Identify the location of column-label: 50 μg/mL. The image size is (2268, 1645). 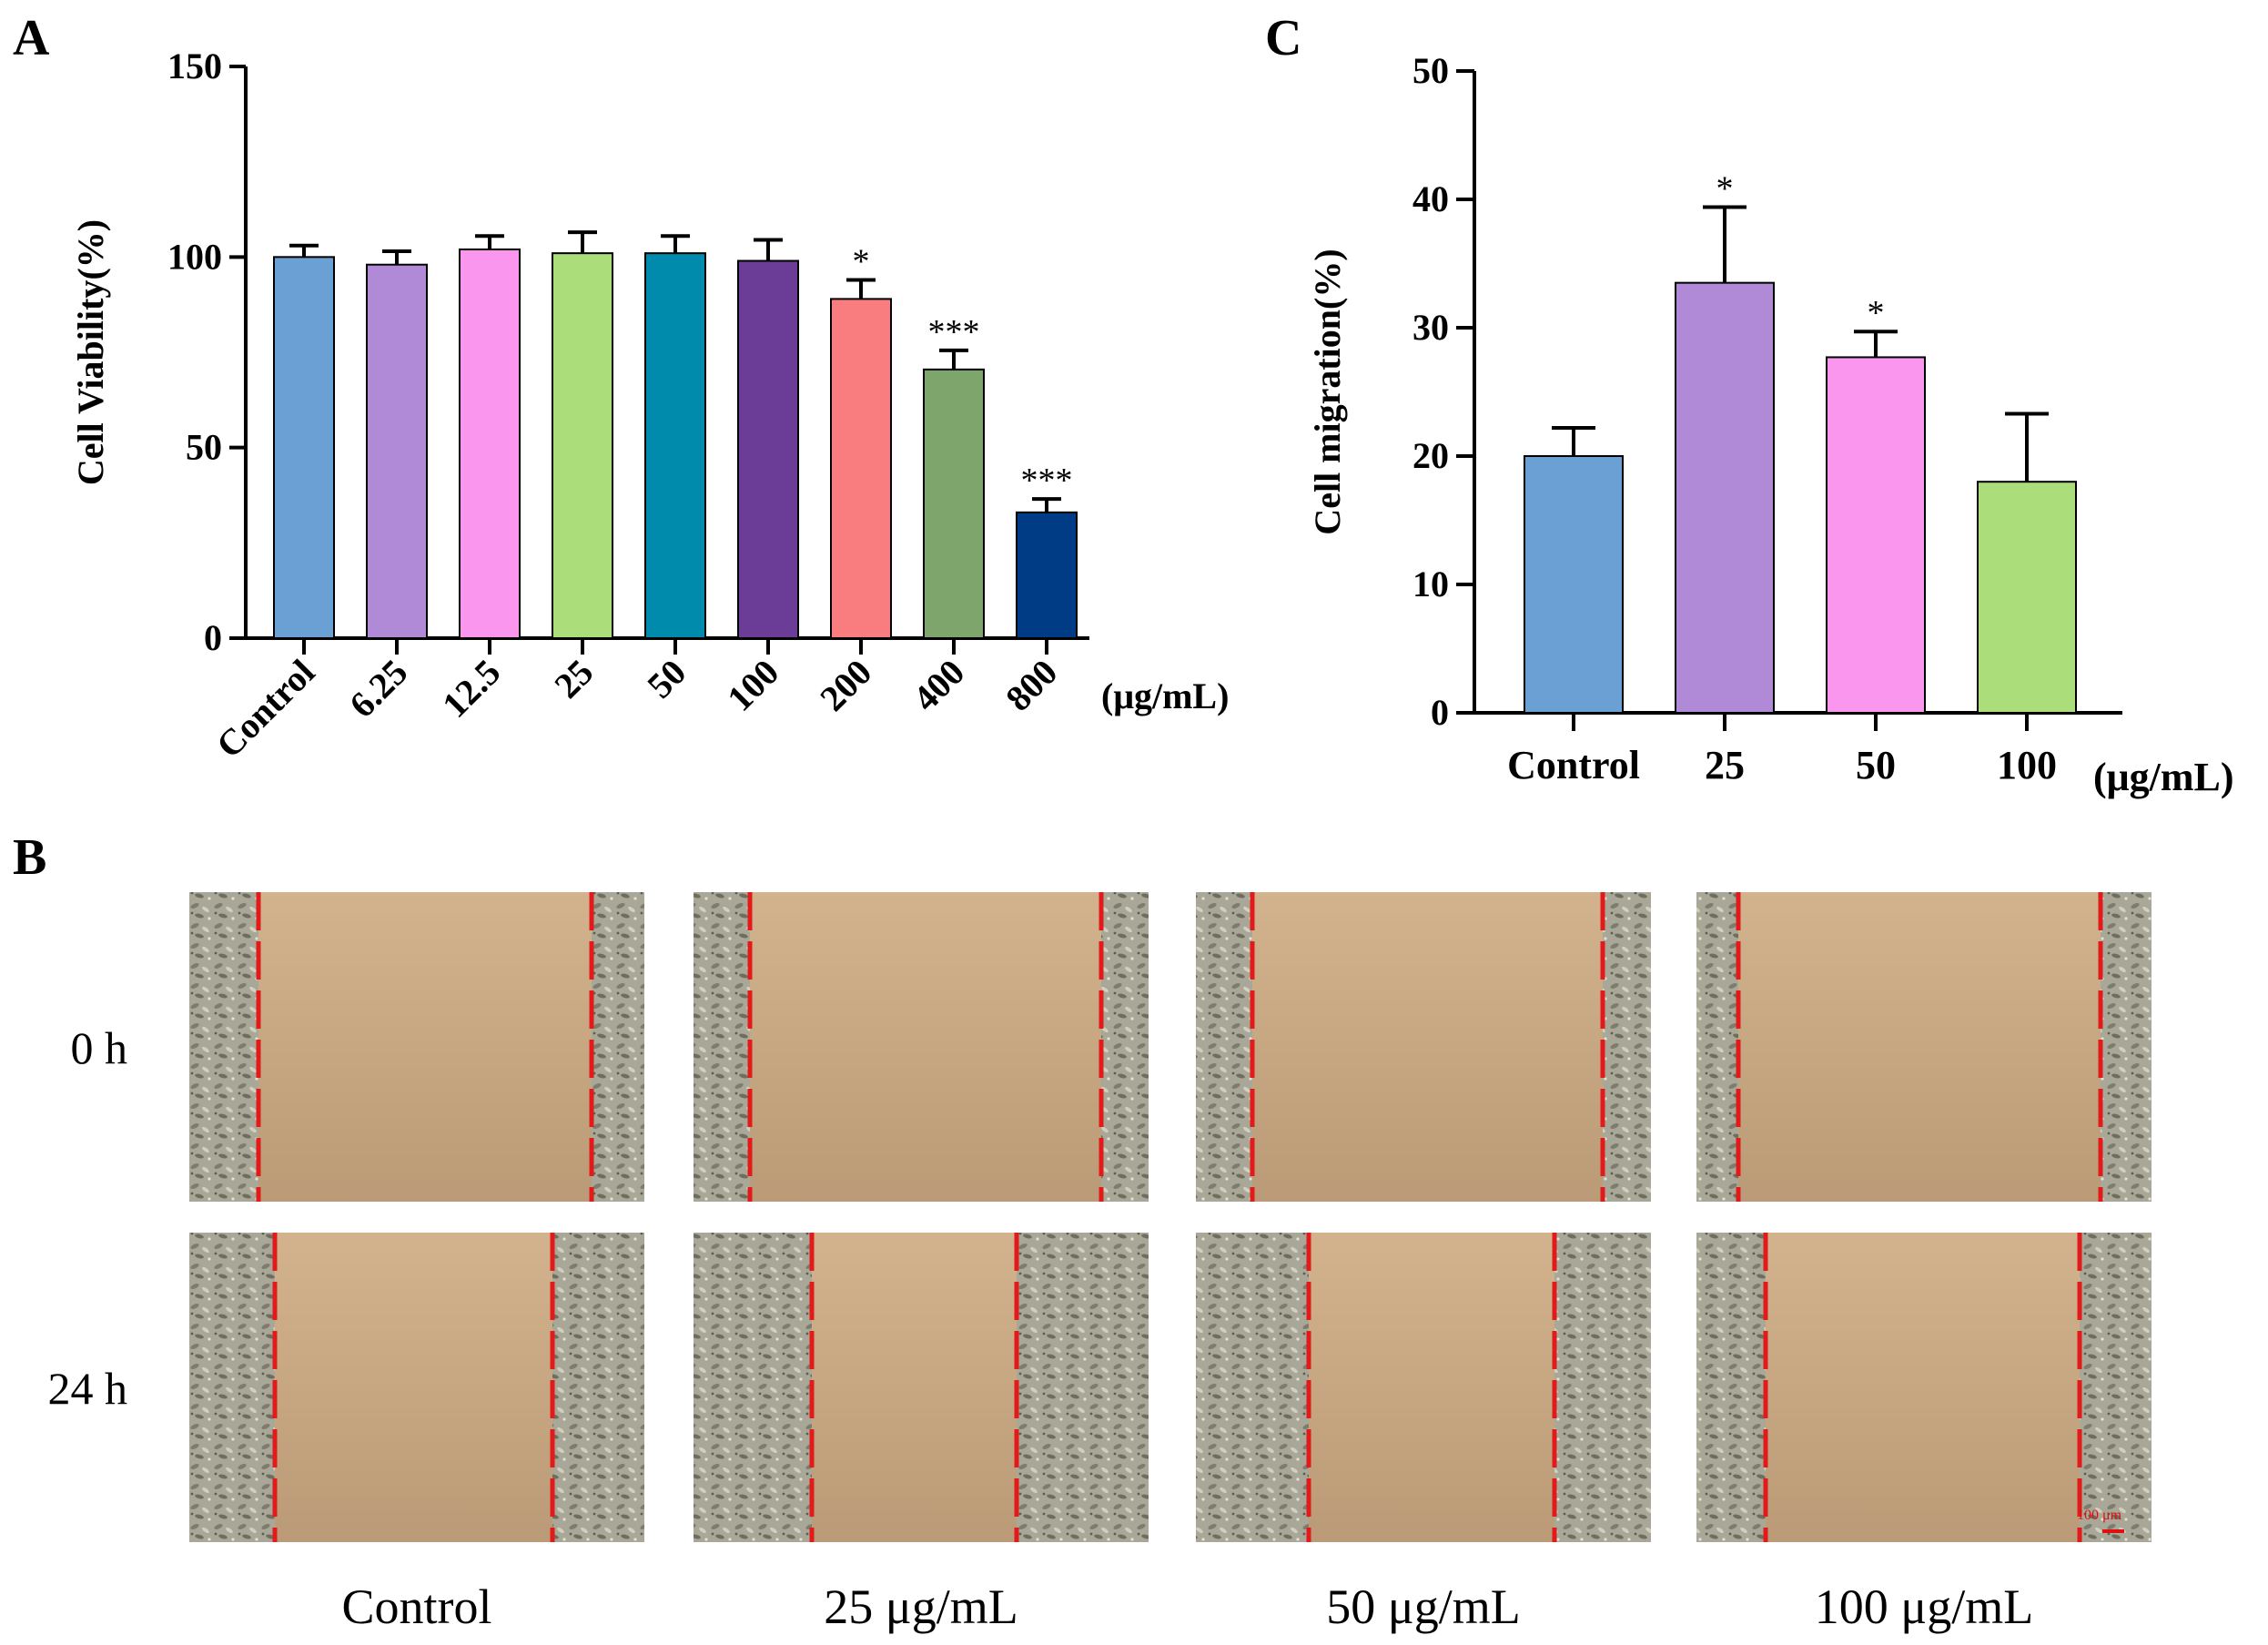
(1423, 1606).